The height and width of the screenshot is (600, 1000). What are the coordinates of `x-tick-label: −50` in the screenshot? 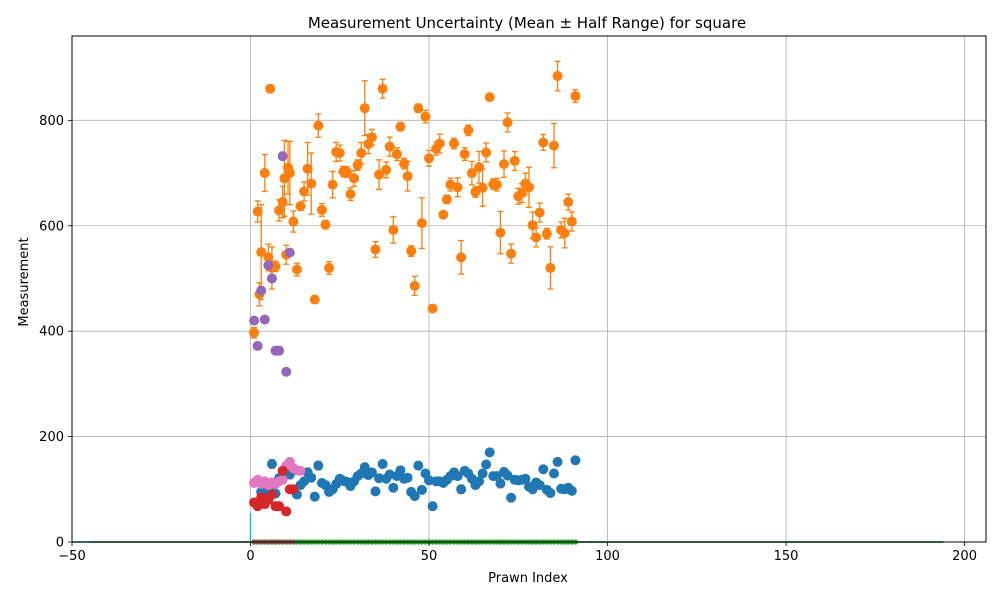 It's located at (71, 556).